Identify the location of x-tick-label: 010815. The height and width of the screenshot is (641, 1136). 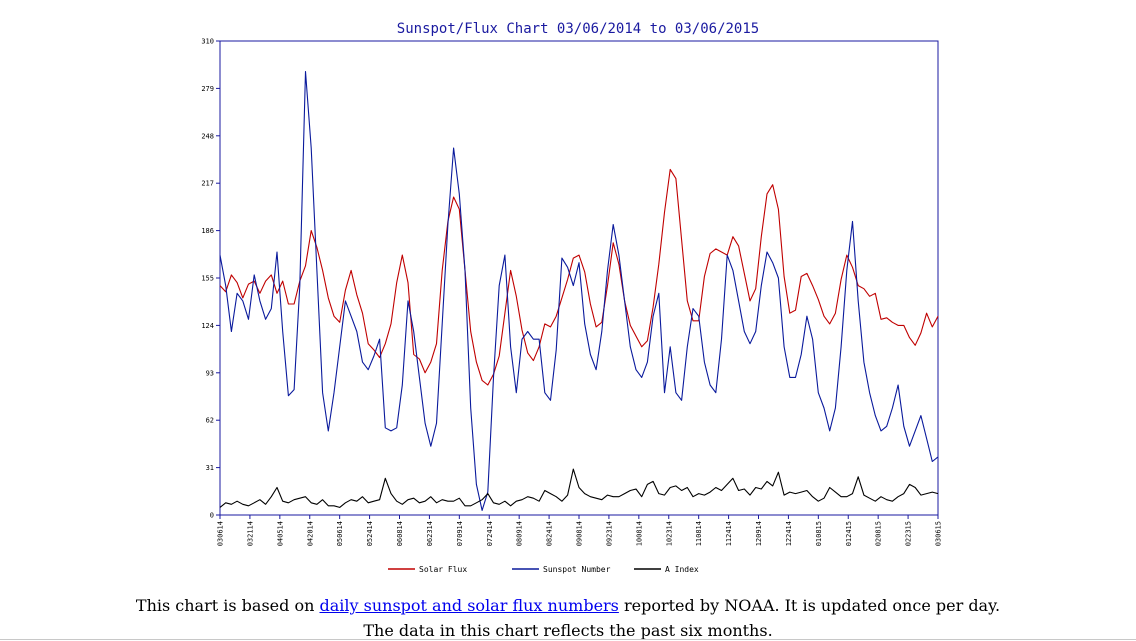
(819, 533).